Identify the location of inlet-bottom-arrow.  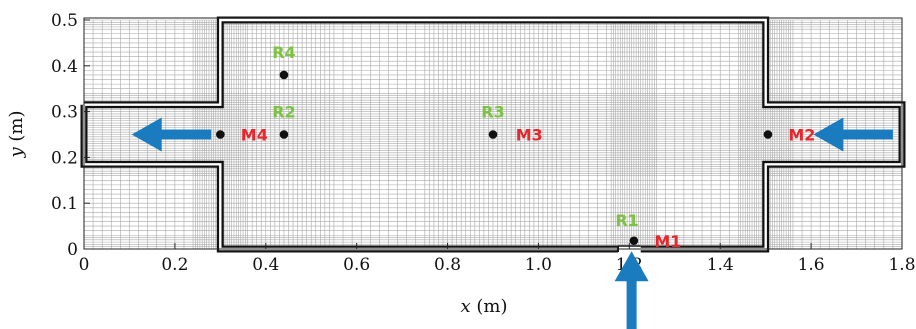
(631, 290).